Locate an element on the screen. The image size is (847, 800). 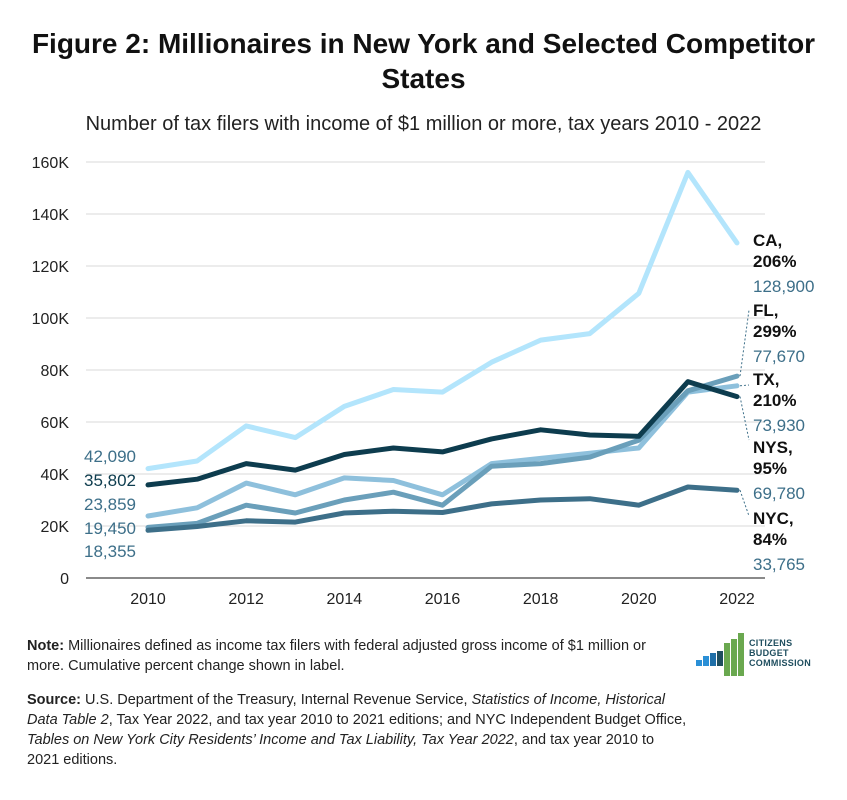
start-label-tx: 23,859 is located at coordinates (110, 504).